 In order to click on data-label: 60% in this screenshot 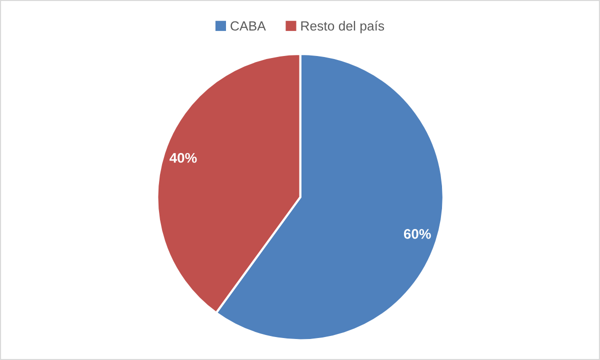, I will do `click(417, 234)`.